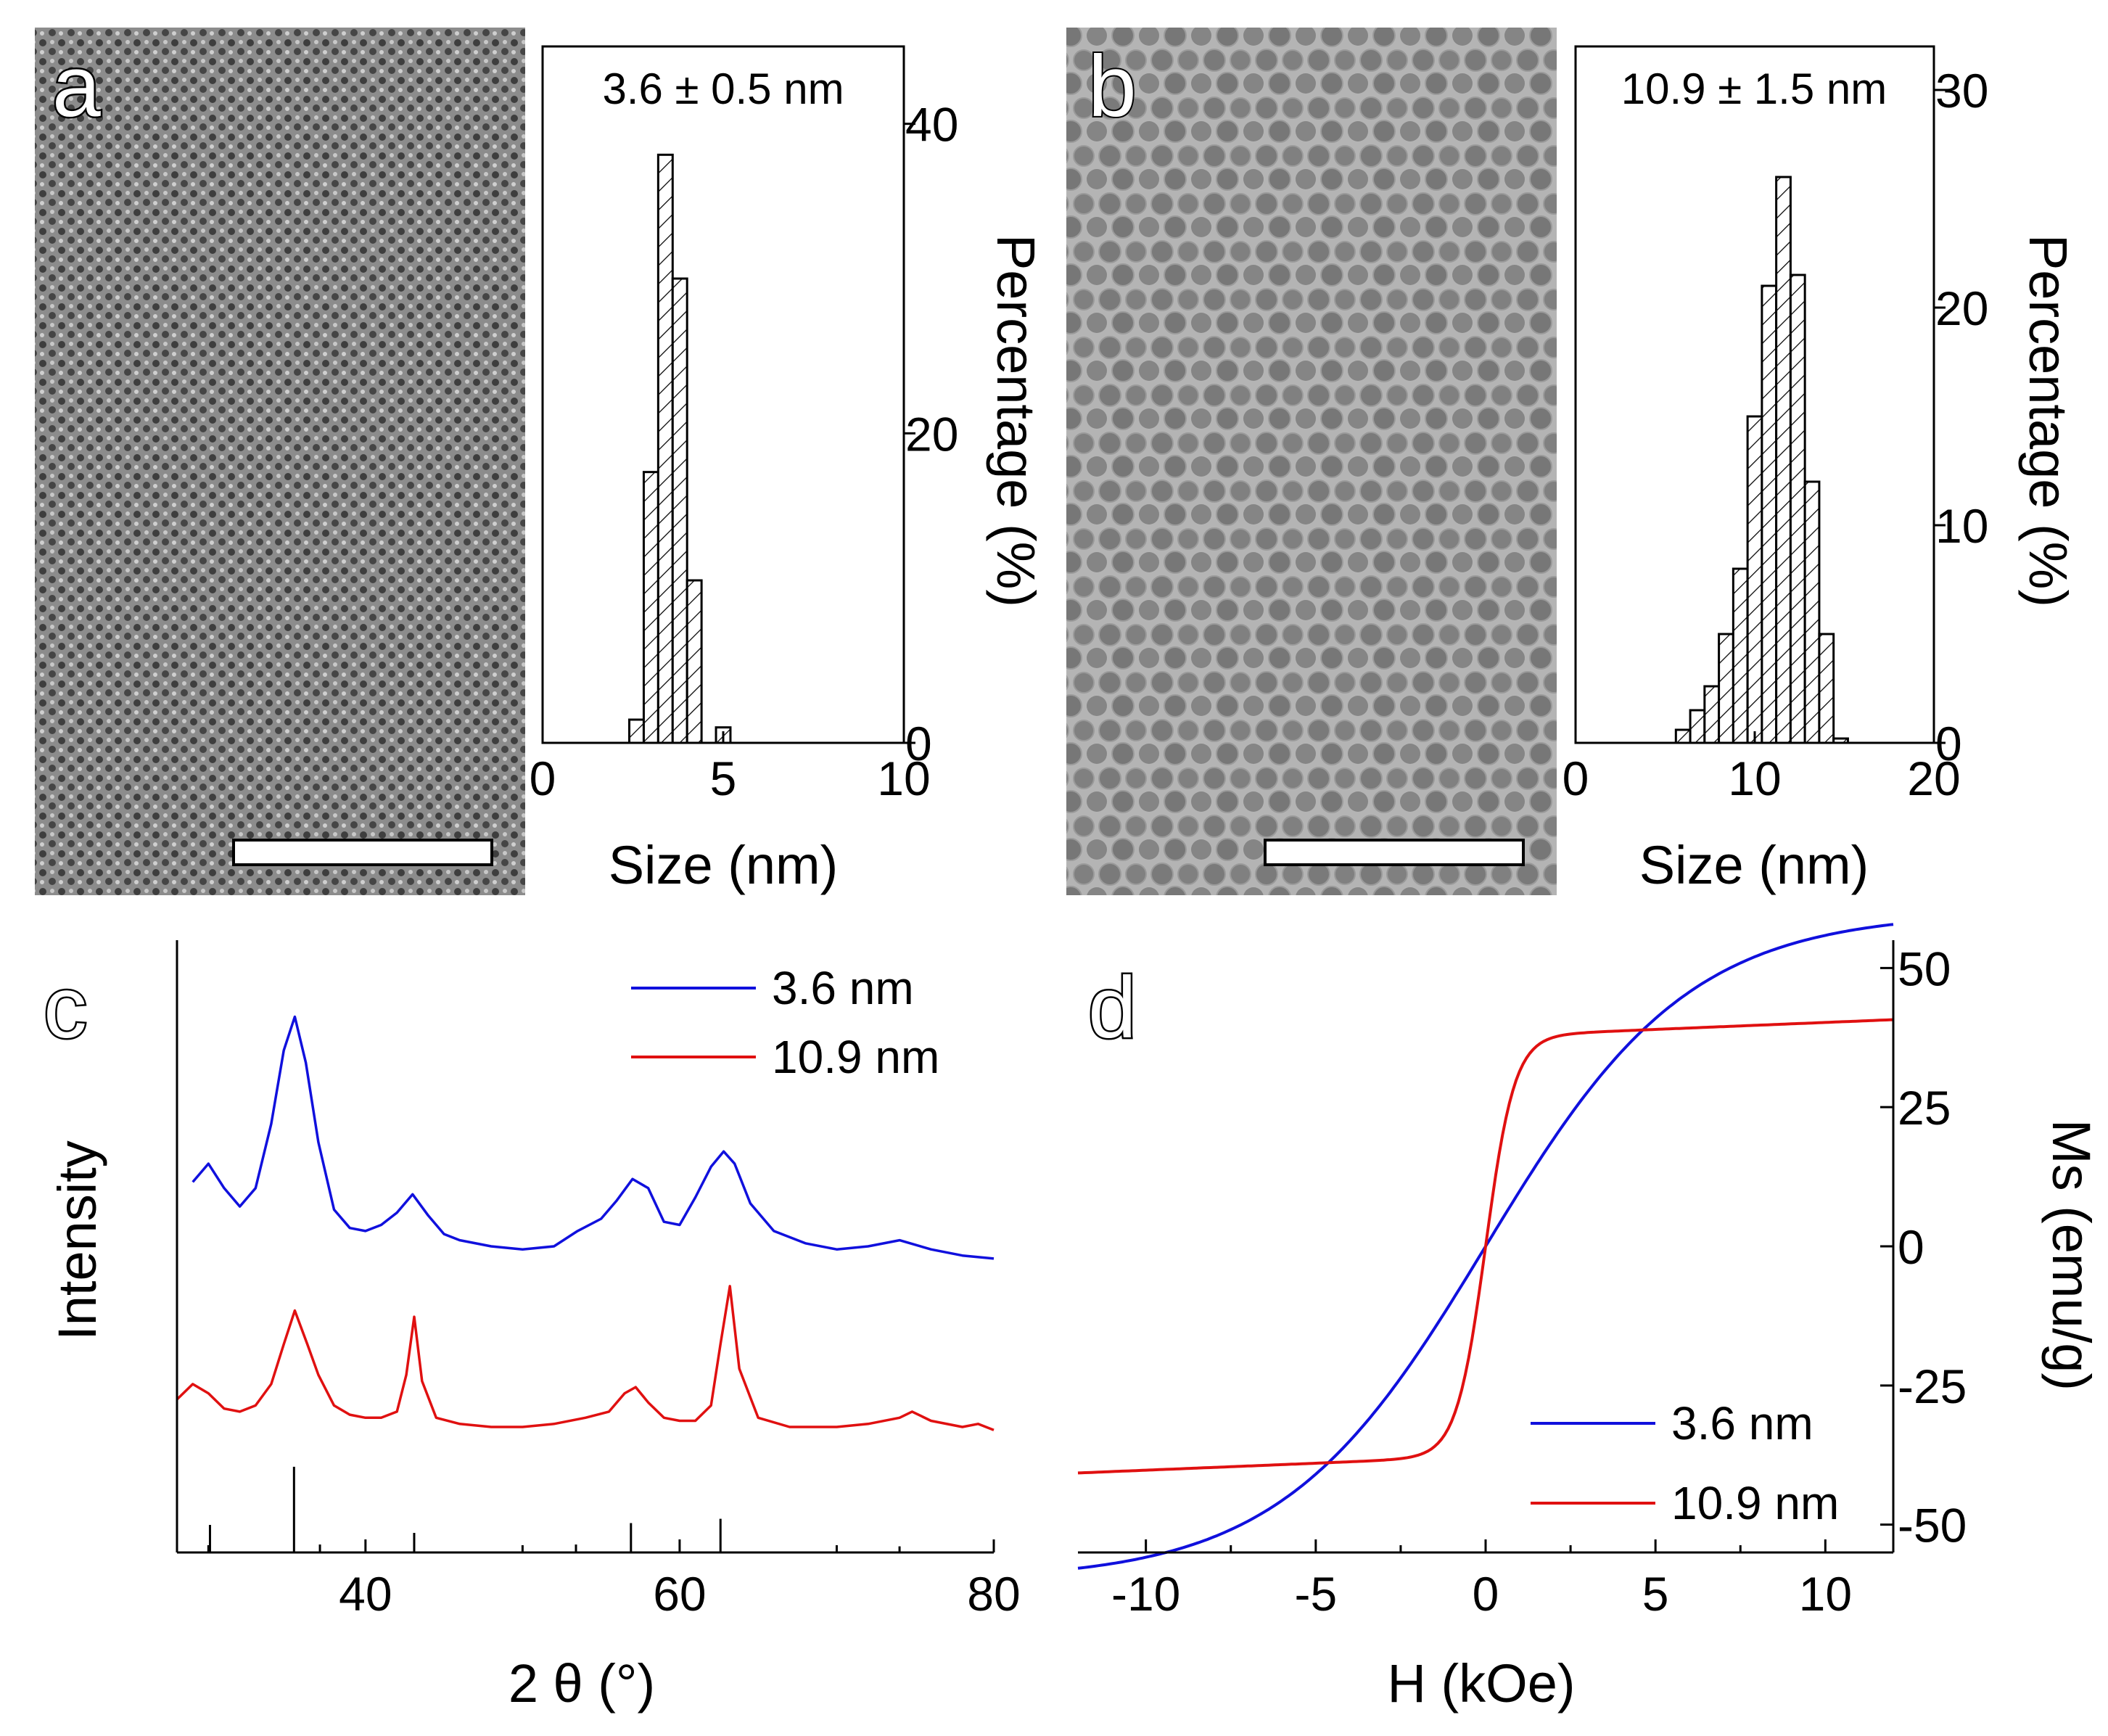  I want to click on x-tick-label-b: 0, so click(1576, 778).